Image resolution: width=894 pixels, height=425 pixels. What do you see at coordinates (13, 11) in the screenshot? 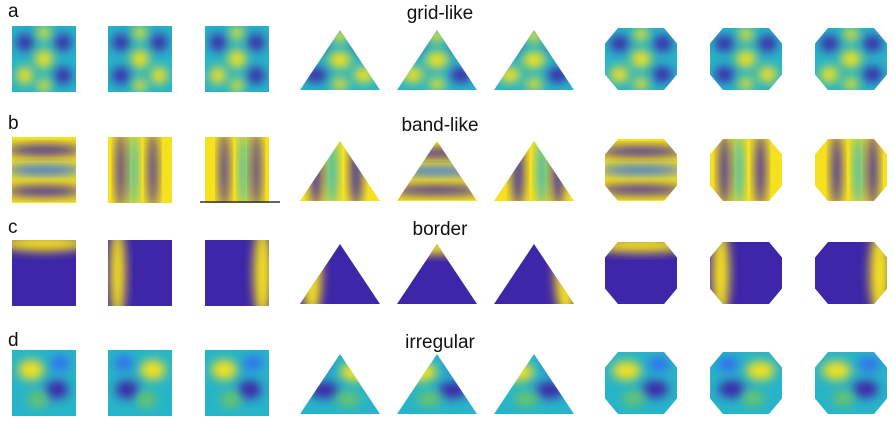
I see `row-label: a` at bounding box center [13, 11].